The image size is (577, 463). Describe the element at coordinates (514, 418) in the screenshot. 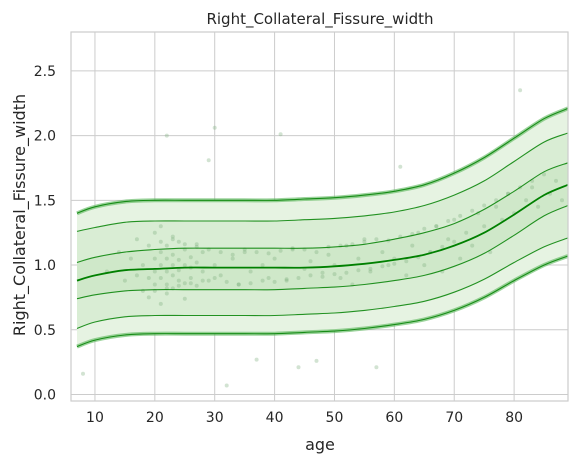

I see `x-tick-label: 80` at that location.